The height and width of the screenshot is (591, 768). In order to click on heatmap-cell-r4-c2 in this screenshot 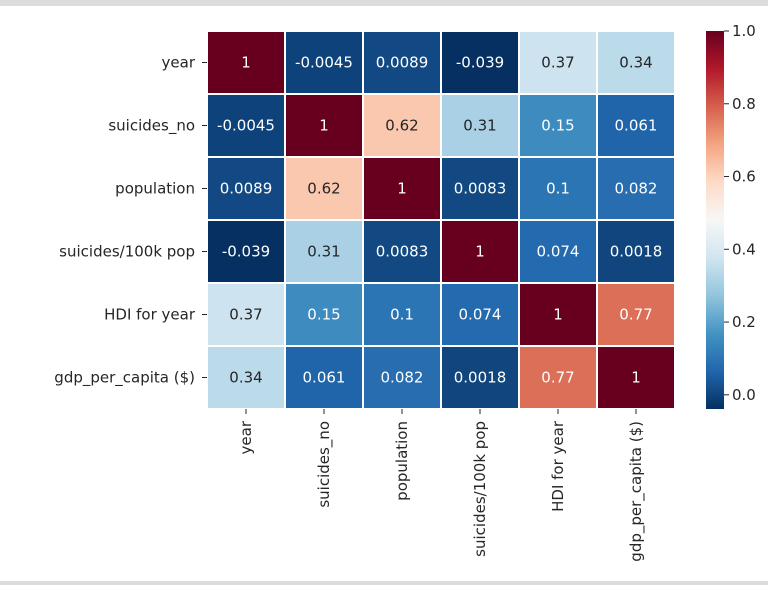, I will do `click(402, 314)`.